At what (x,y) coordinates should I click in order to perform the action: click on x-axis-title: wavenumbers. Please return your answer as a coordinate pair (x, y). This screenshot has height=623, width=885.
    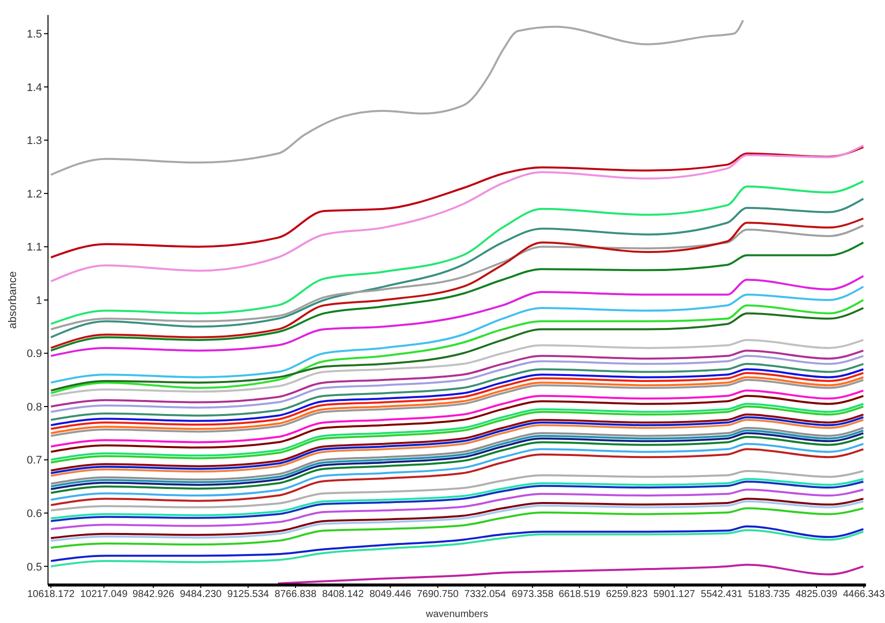
    Looking at the image, I should click on (456, 614).